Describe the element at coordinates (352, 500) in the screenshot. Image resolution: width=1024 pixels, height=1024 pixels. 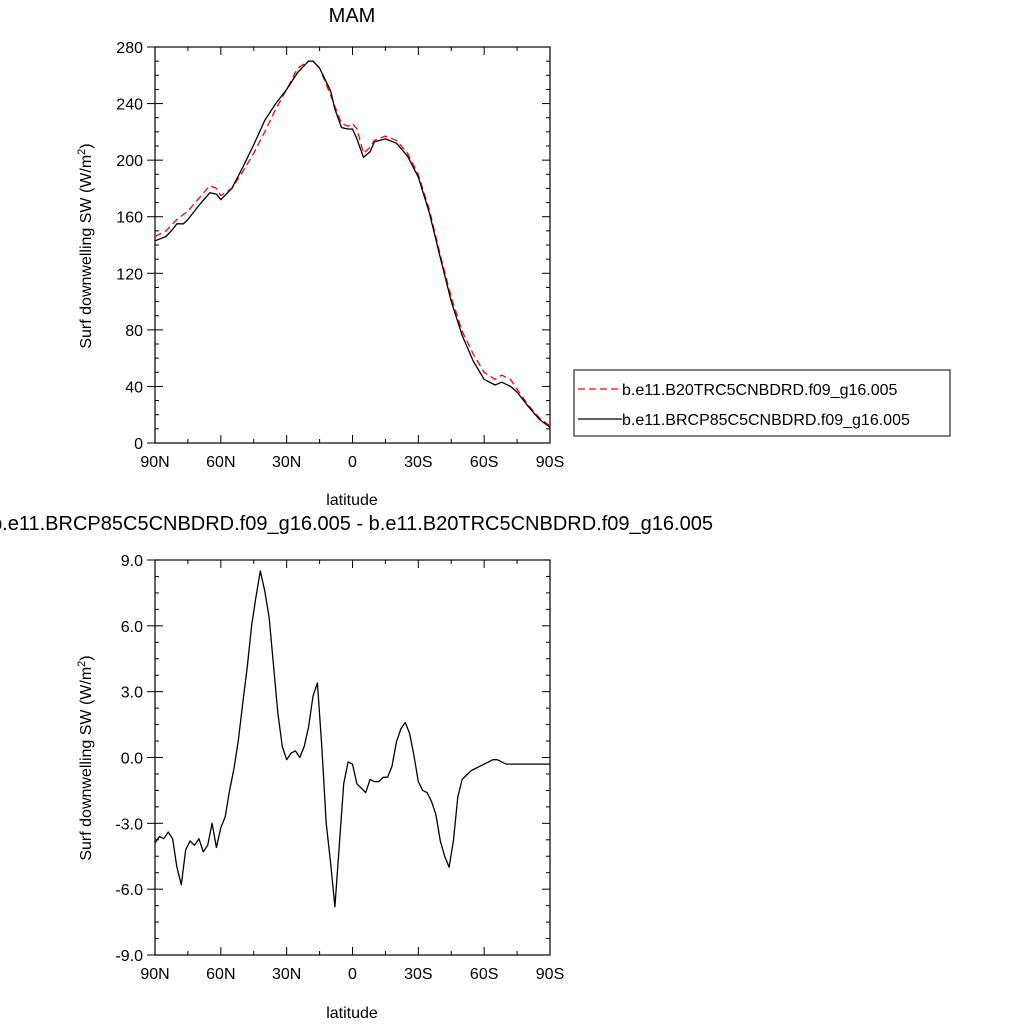
I see `top-x-axis-label: latitude` at that location.